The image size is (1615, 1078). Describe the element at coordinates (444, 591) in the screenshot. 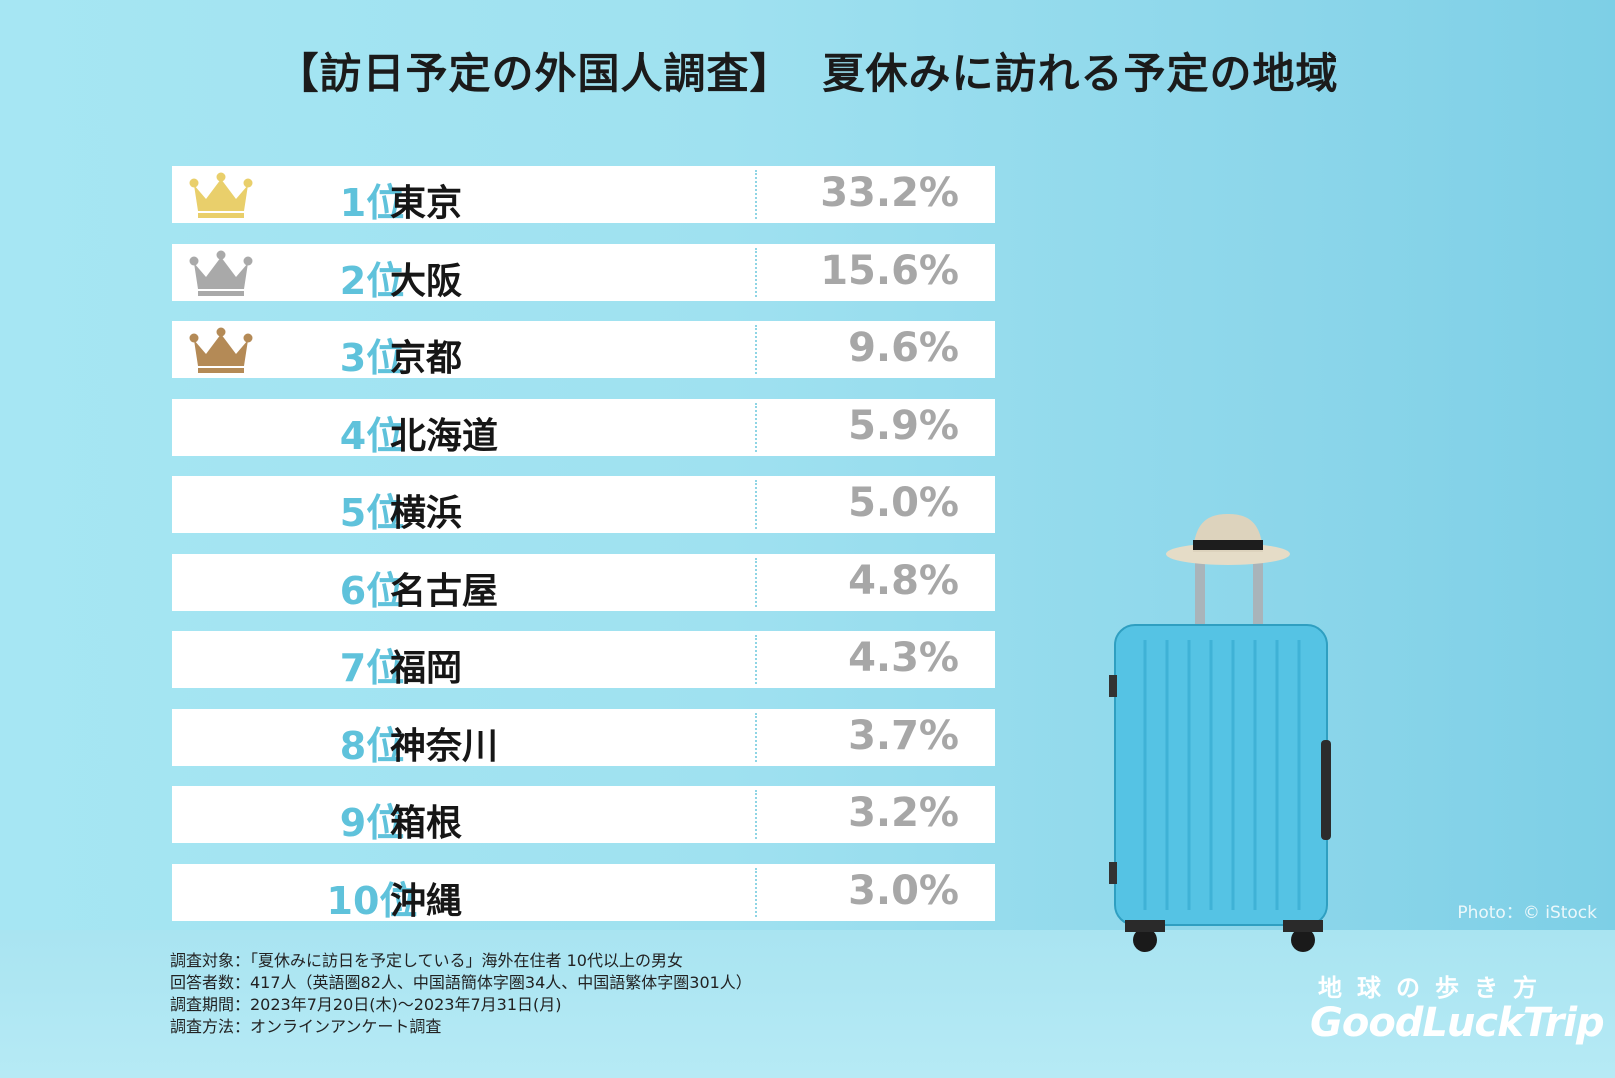

I see `region-label: 名古屋` at that location.